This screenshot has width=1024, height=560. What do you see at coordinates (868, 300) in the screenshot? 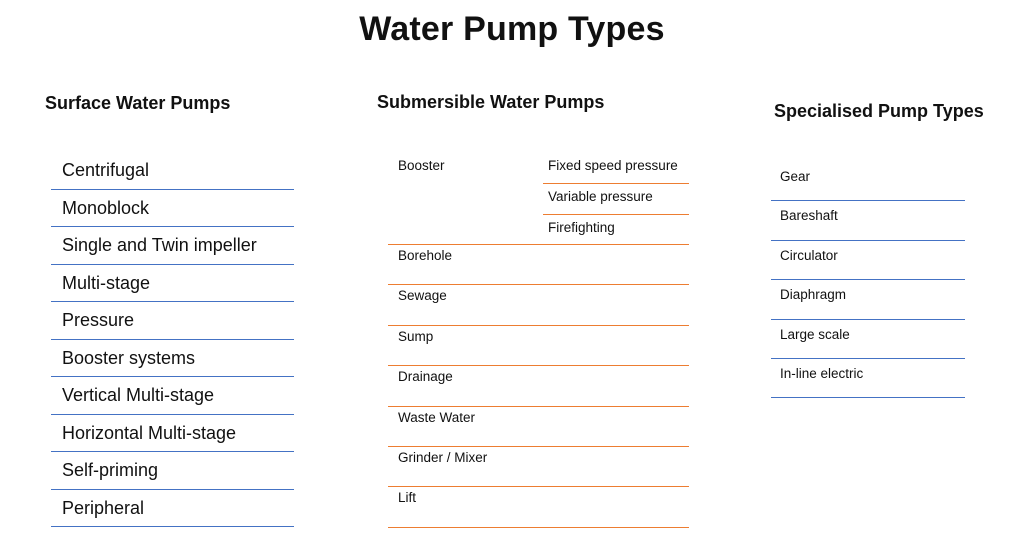
I see `list-item: Diaphragm` at bounding box center [868, 300].